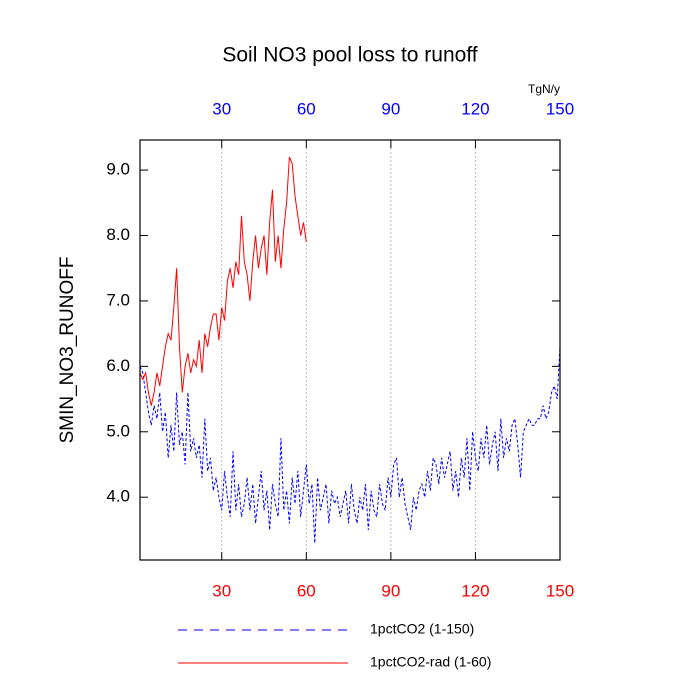  What do you see at coordinates (306, 590) in the screenshot?
I see `x-tick-label: 60` at bounding box center [306, 590].